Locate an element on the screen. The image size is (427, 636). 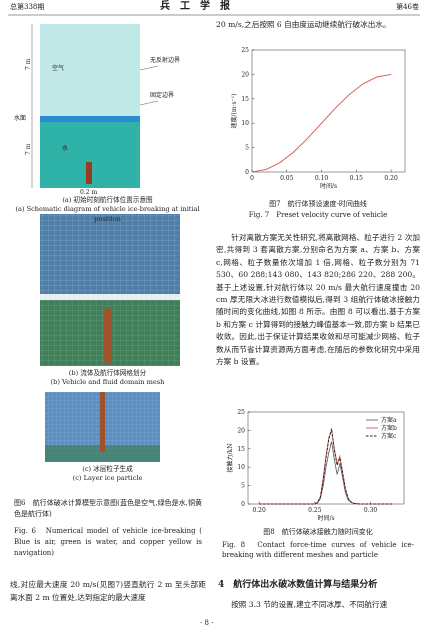
air-mesh is located at coordinates (110, 254).